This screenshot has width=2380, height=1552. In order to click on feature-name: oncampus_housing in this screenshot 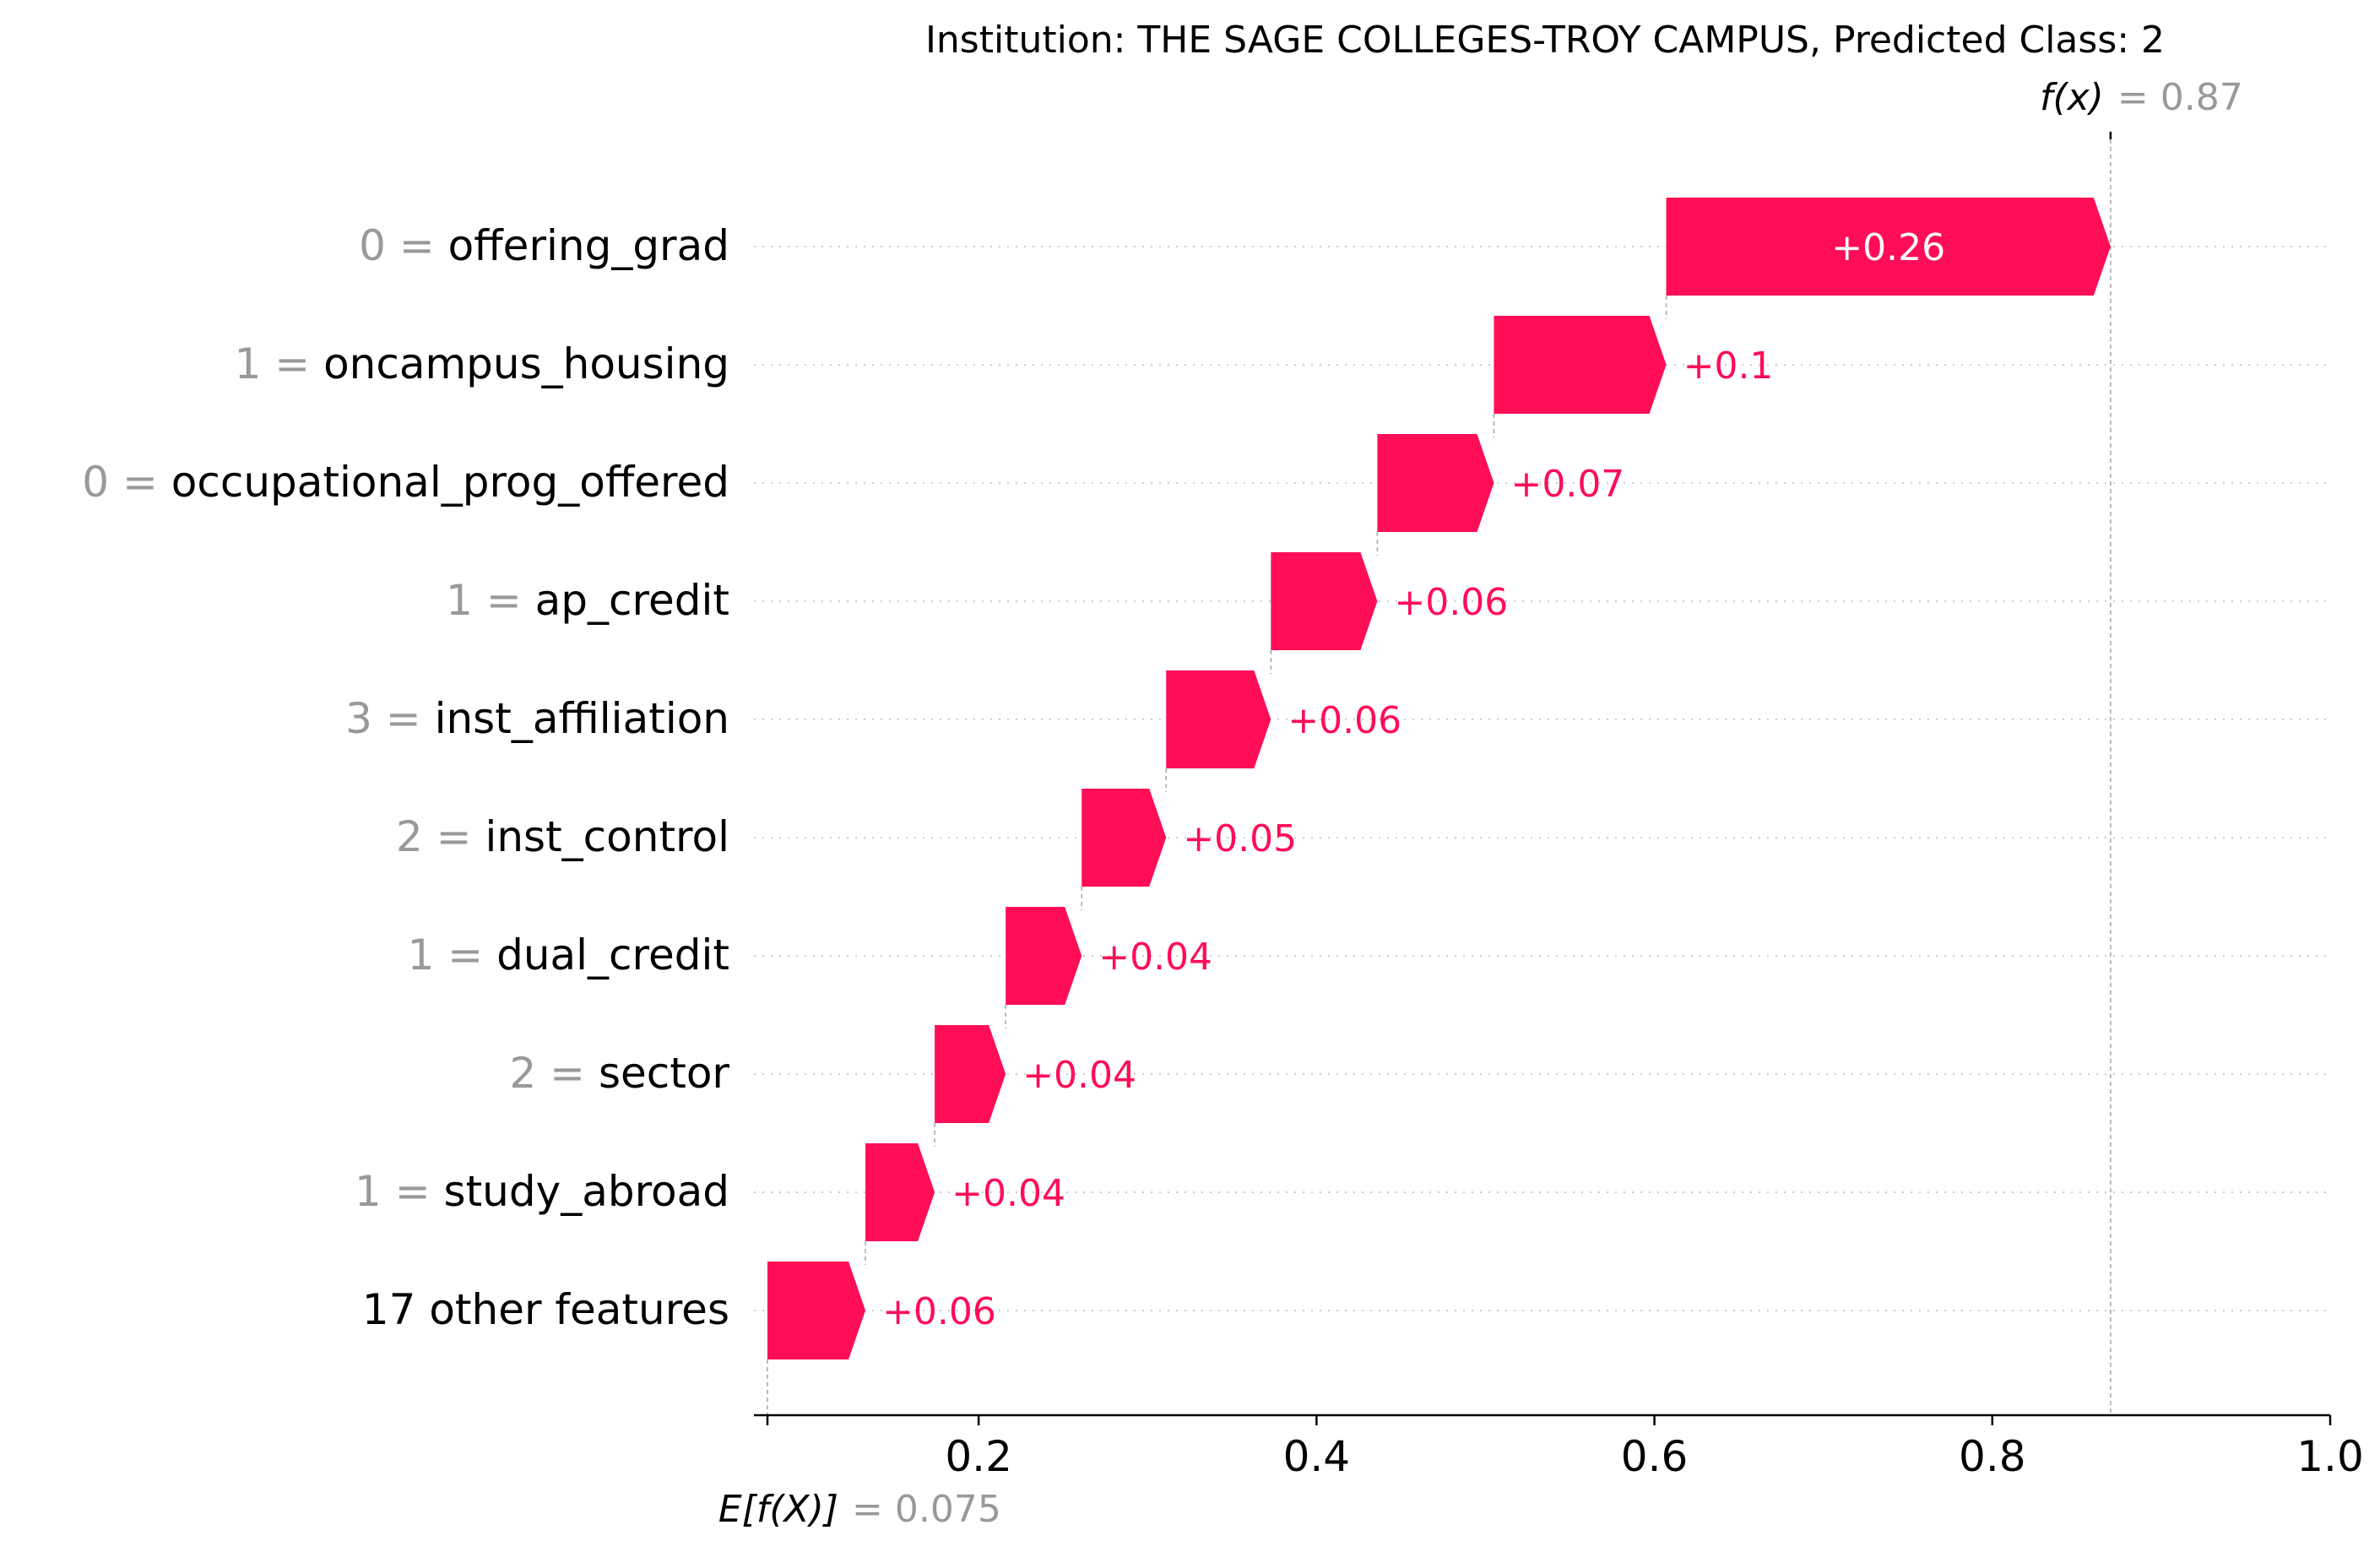, I will do `click(526, 364)`.